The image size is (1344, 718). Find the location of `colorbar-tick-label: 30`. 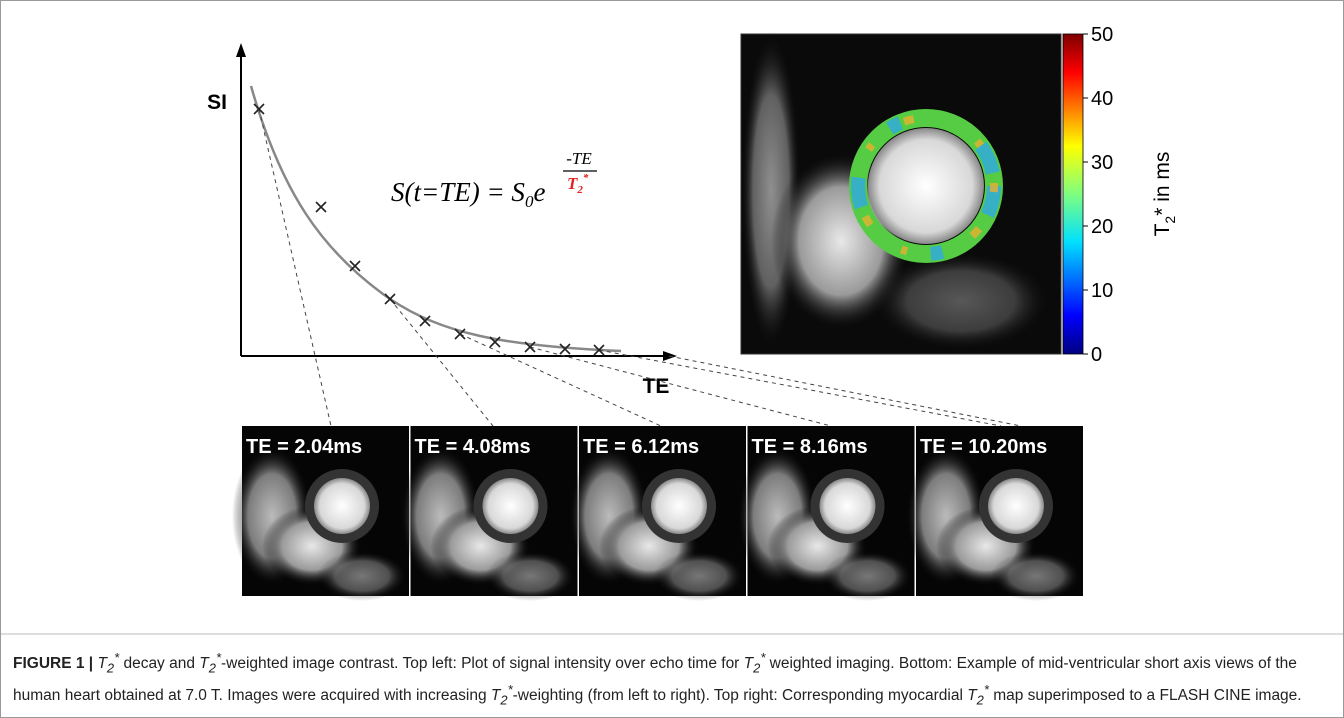

colorbar-tick-label: 30 is located at coordinates (1102, 163).